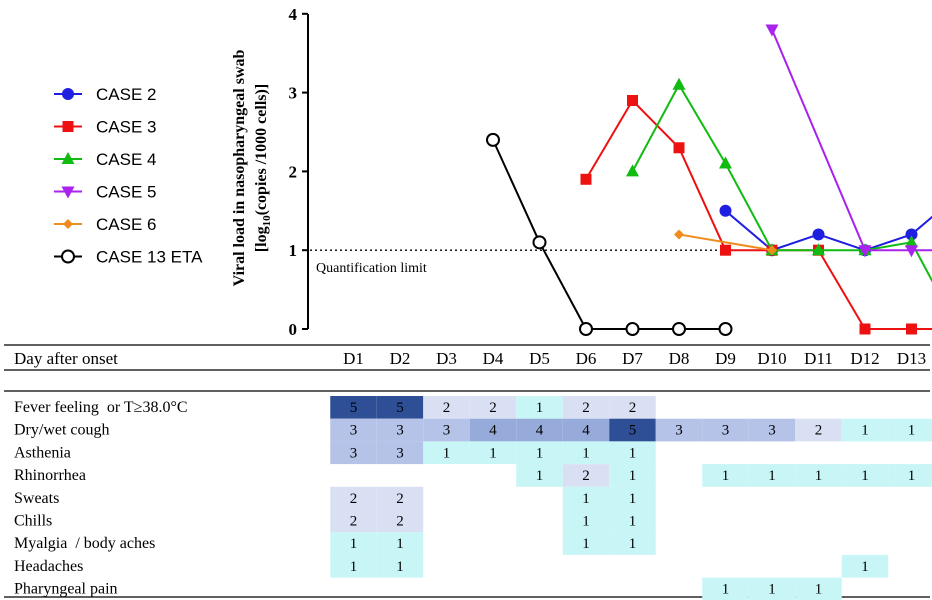  I want to click on symptom-label: Fever feeling or T≥38.0°C, so click(101, 407).